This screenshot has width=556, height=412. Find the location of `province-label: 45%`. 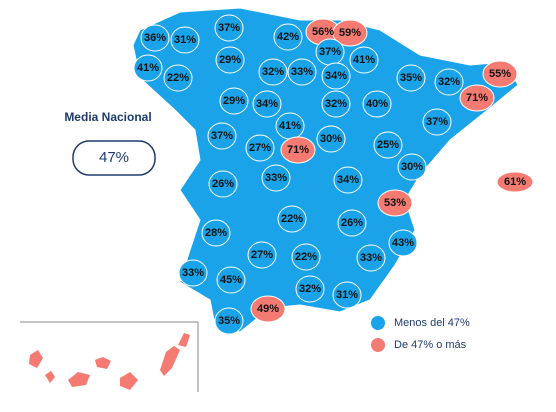

province-label: 45% is located at coordinates (231, 280).